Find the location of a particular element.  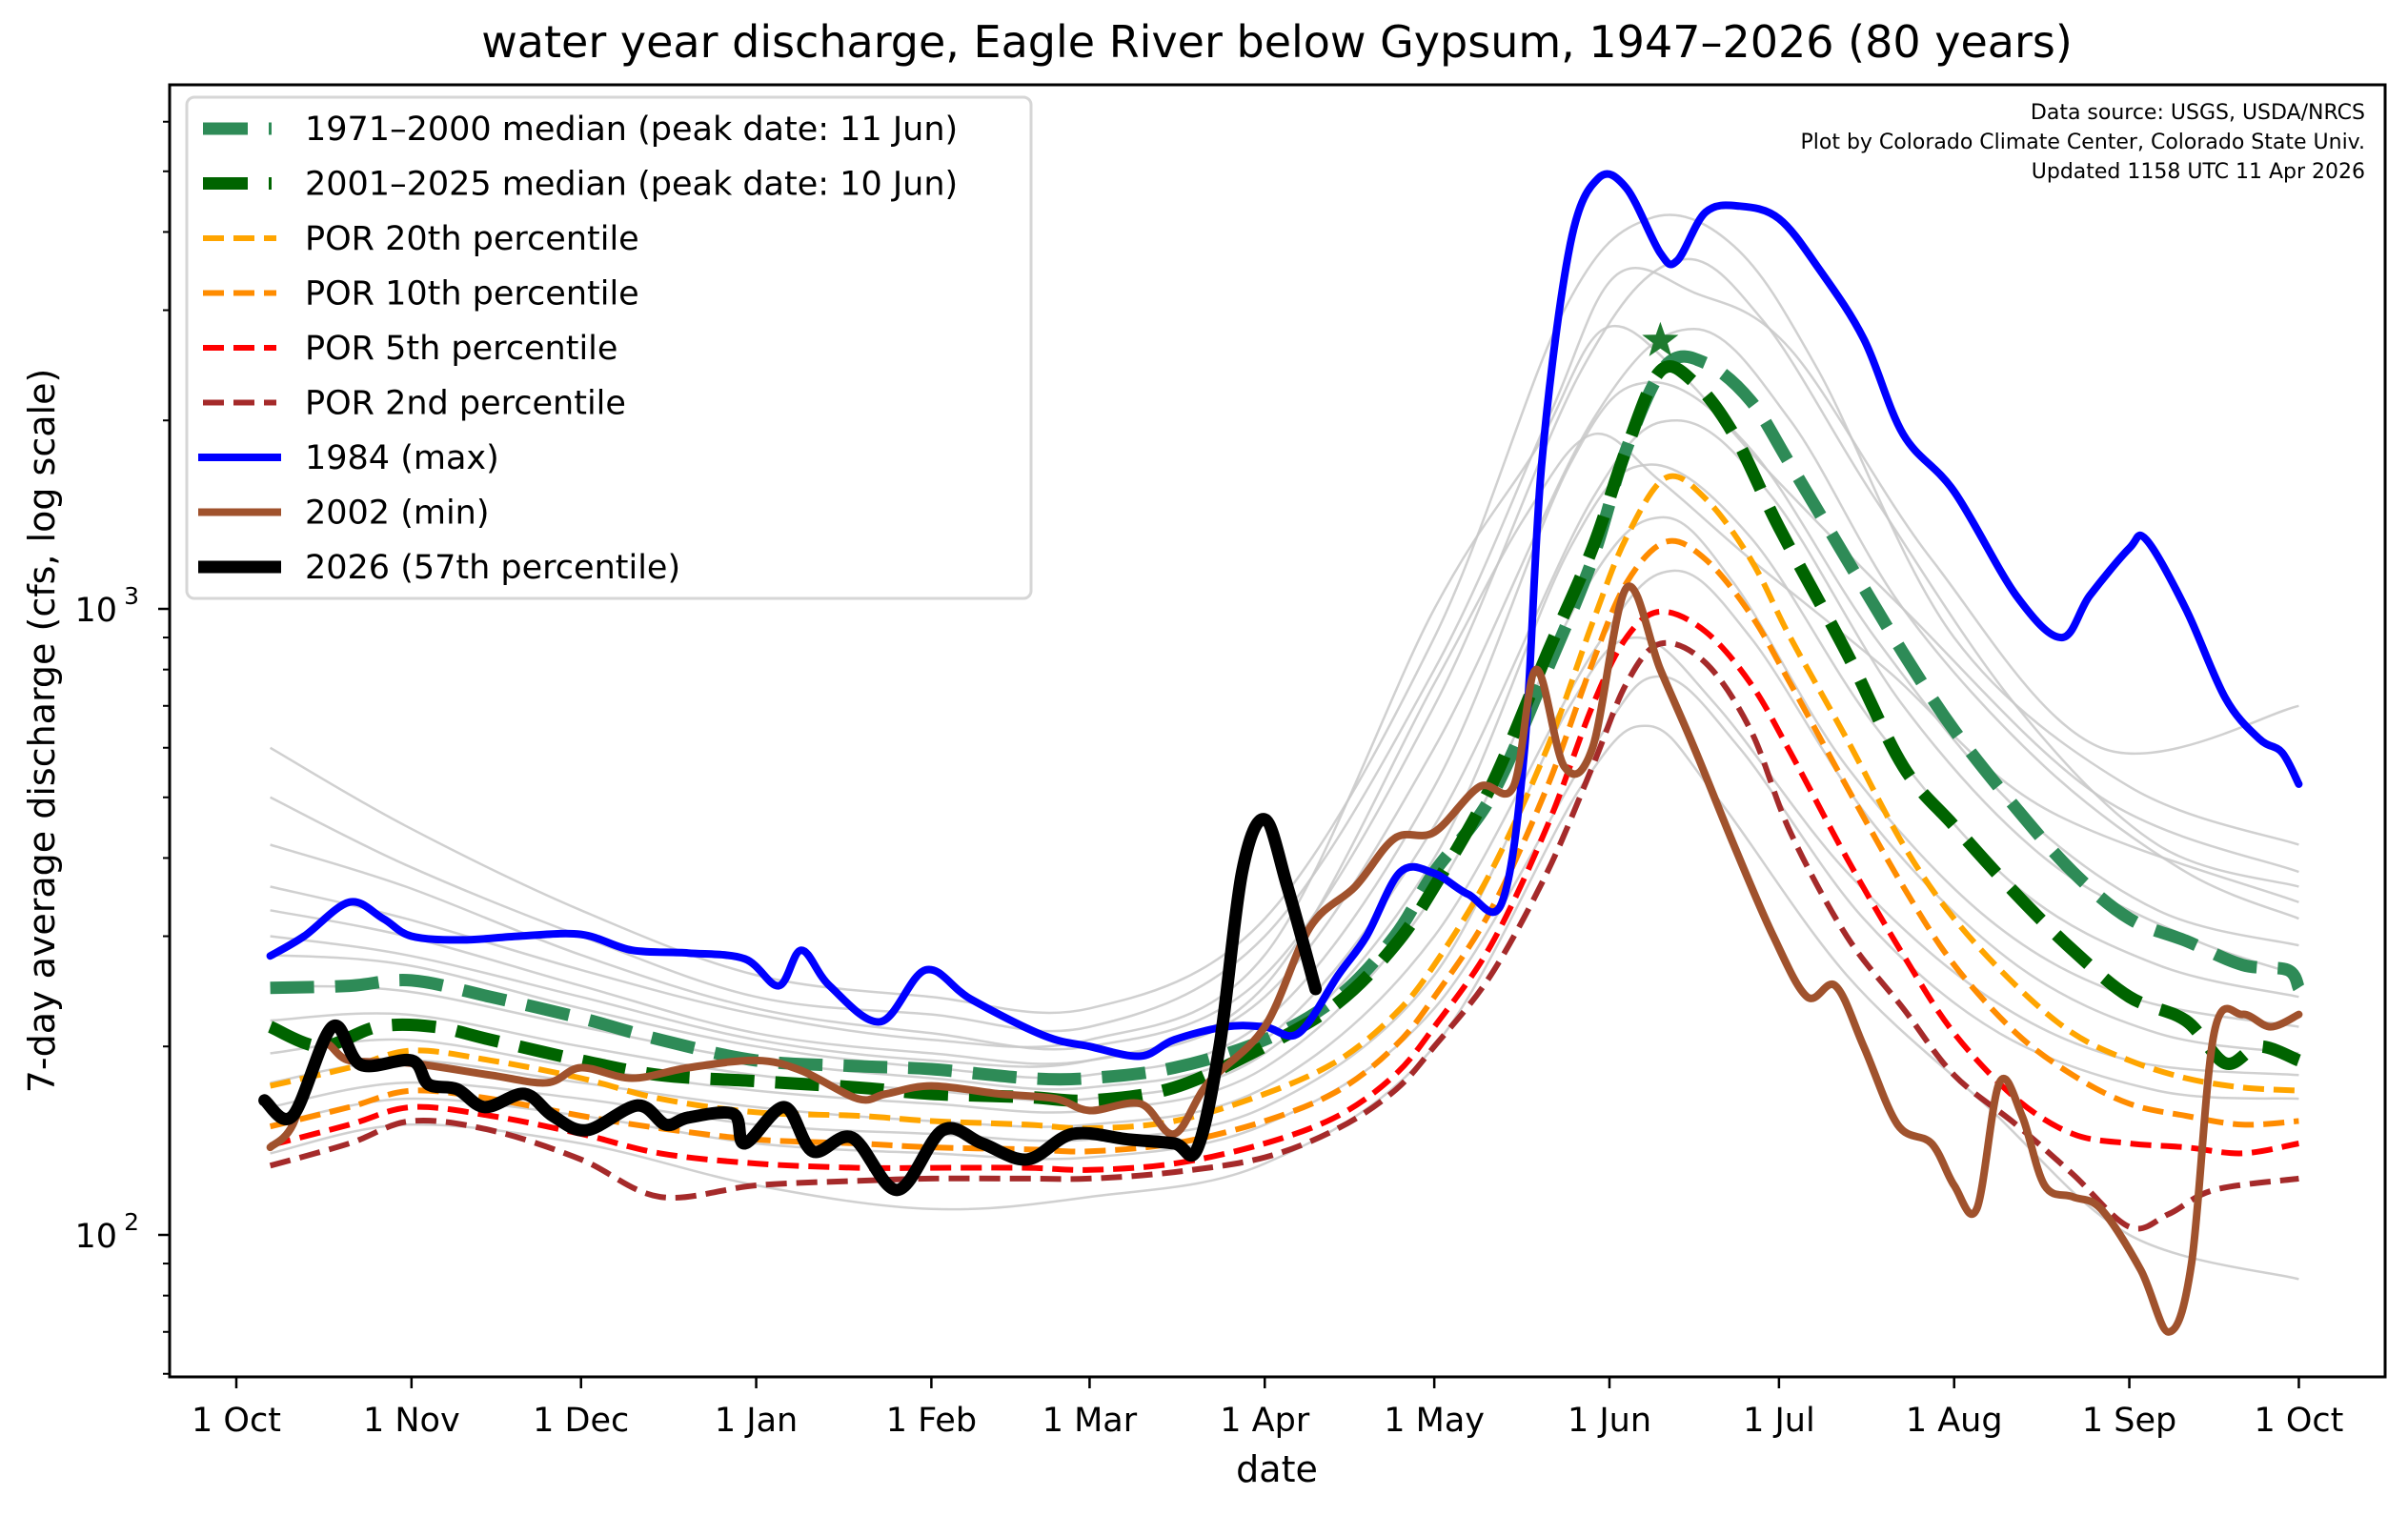

legend-label: 2026 (57th percentile) is located at coordinates (493, 568).